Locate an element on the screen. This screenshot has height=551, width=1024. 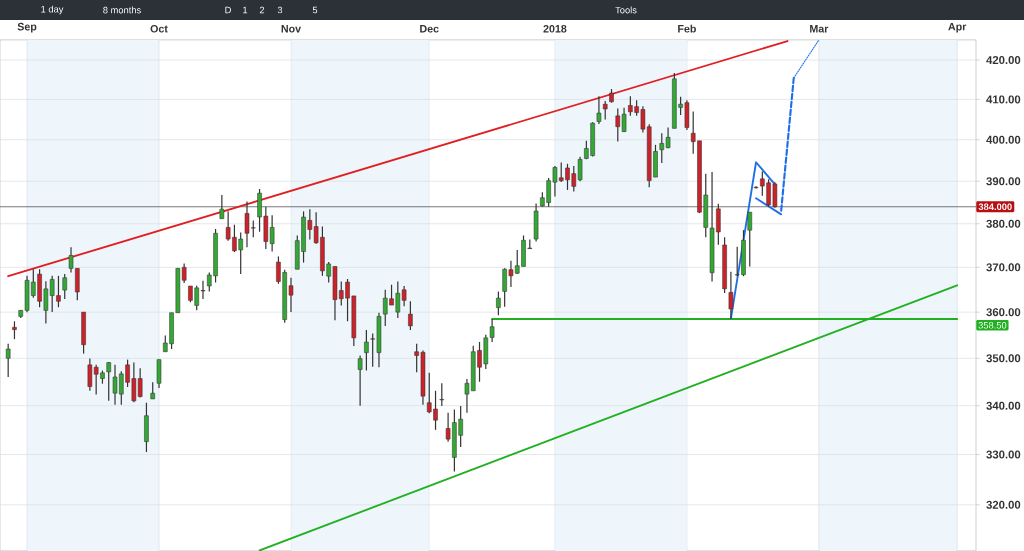
x-tick-label: Dec is located at coordinates (429, 29).